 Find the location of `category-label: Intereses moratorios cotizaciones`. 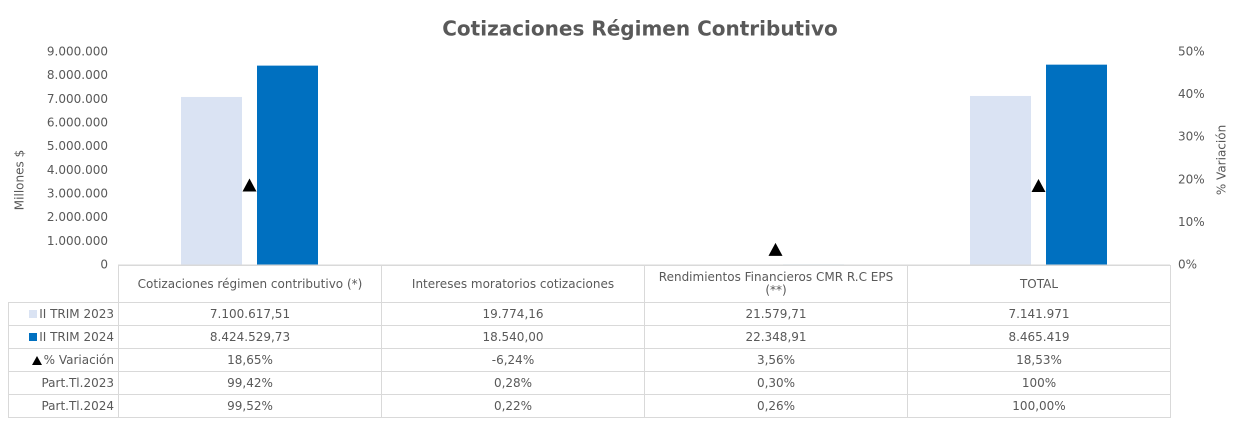

category-label: Intereses moratorios cotizaciones is located at coordinates (513, 284).